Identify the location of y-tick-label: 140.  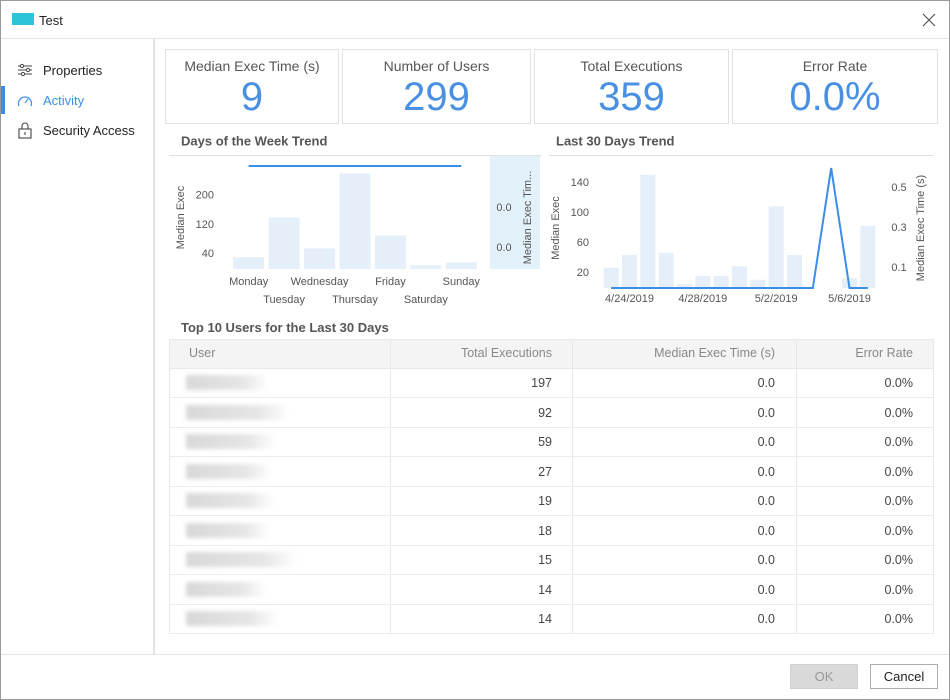
(580, 183).